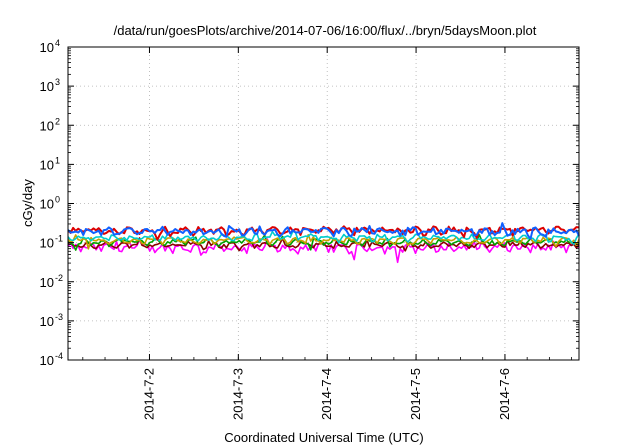 This screenshot has height=448, width=640. Describe the element at coordinates (323, 437) in the screenshot. I see `x-axis-label: Coordinated Universal Time (UTC)` at that location.